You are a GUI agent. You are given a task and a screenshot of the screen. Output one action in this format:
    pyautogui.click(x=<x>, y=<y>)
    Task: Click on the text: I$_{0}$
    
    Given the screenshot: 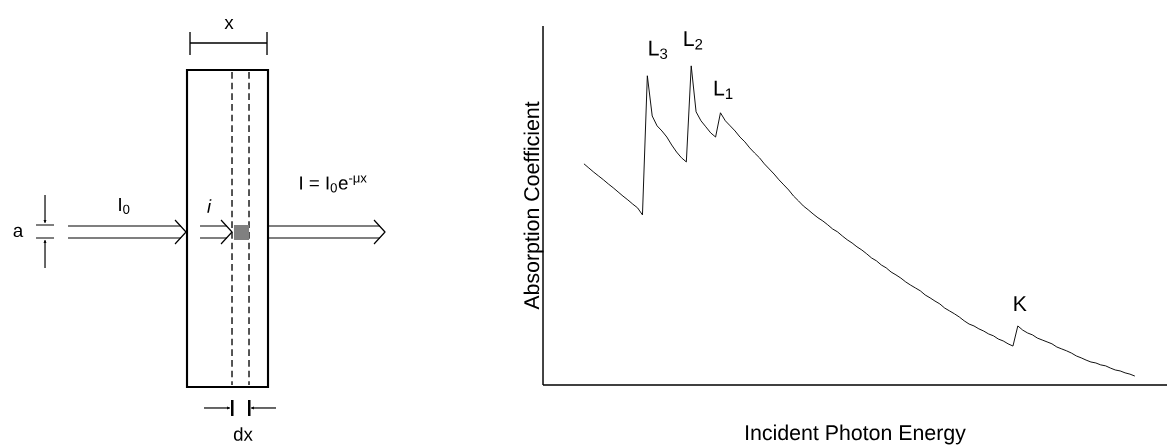 What is the action you would take?
    pyautogui.click(x=124, y=206)
    